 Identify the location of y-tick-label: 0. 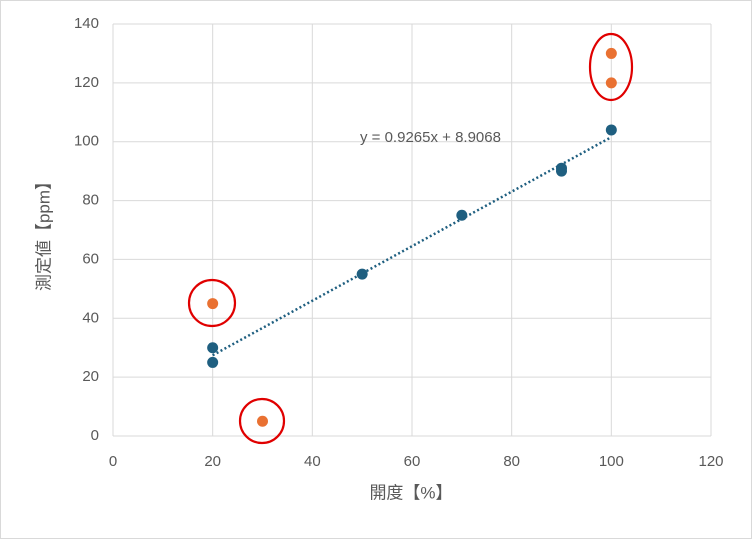
(95, 435).